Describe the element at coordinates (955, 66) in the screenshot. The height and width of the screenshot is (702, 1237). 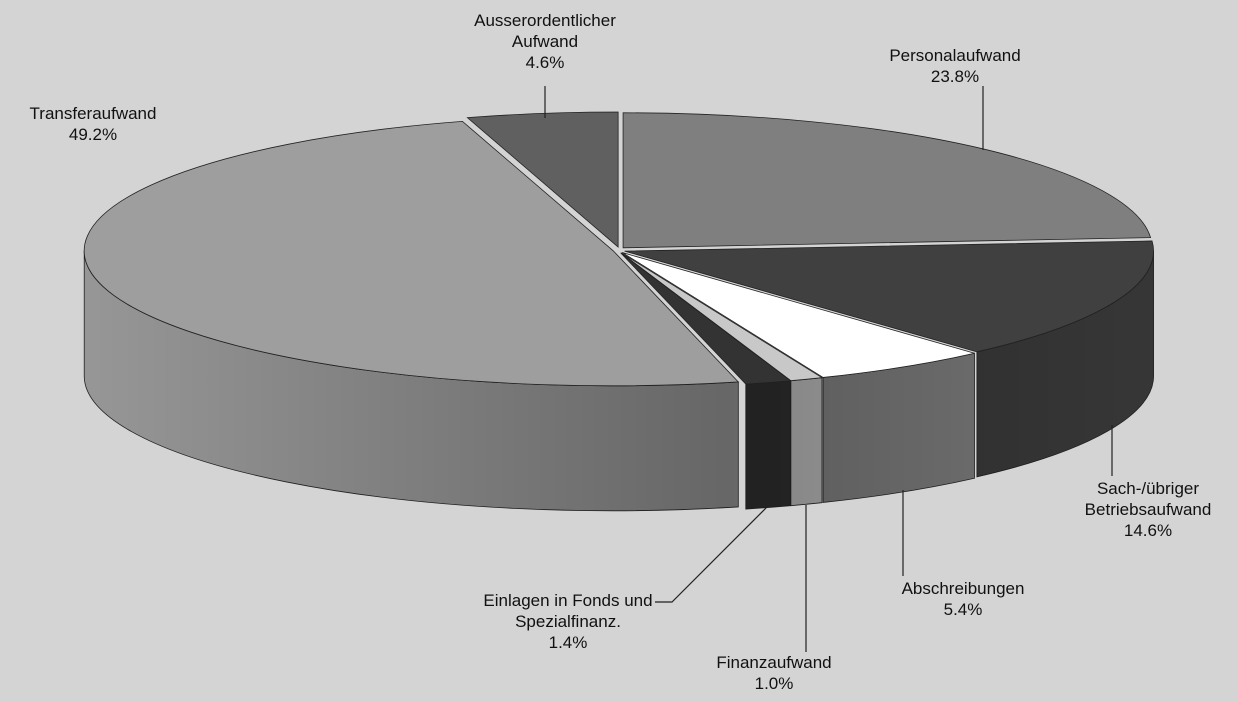
I see `slice-label: Personalaufwand 23.8%` at that location.